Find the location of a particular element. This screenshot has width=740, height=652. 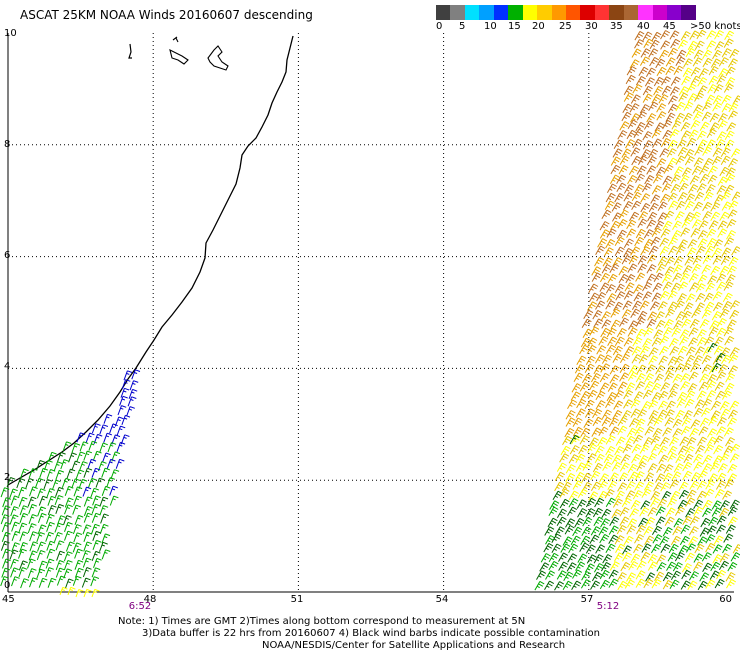

colorbar-label: 20 is located at coordinates (538, 26).